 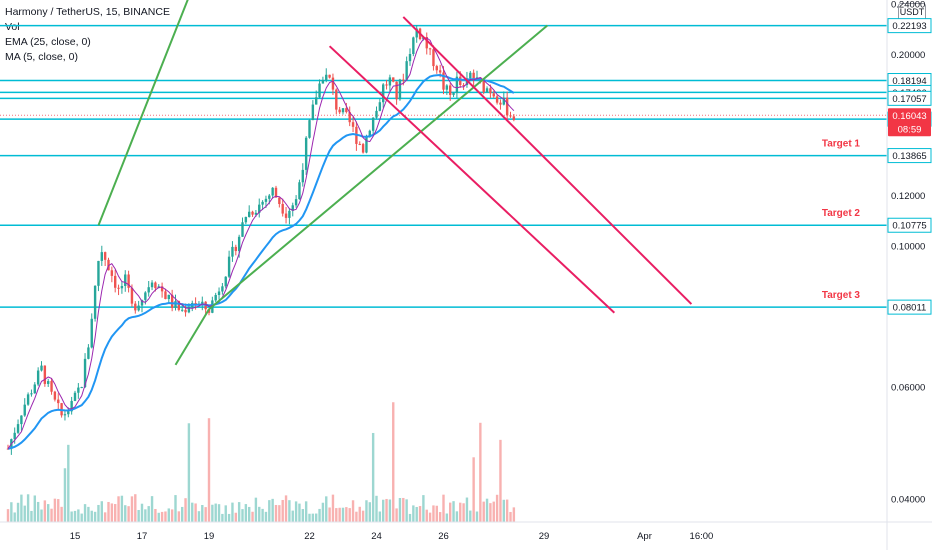 What do you see at coordinates (41, 57) in the screenshot?
I see `legend-ma: MA (5, close, 0)` at bounding box center [41, 57].